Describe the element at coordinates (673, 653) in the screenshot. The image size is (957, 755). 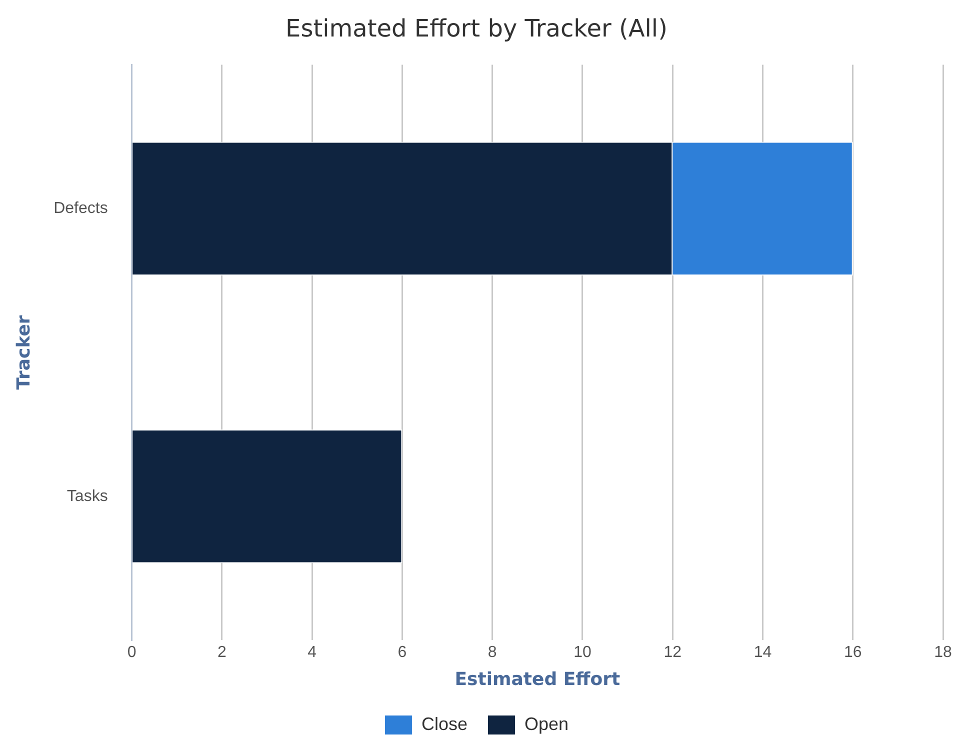
I see `x-tick-label: 12` at that location.